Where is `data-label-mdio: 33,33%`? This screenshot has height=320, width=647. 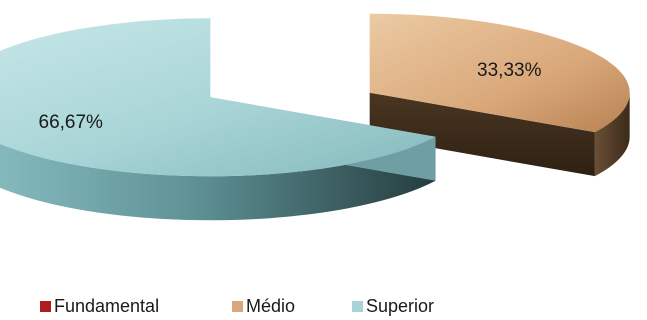 data-label-mdio: 33,33% is located at coordinates (509, 70).